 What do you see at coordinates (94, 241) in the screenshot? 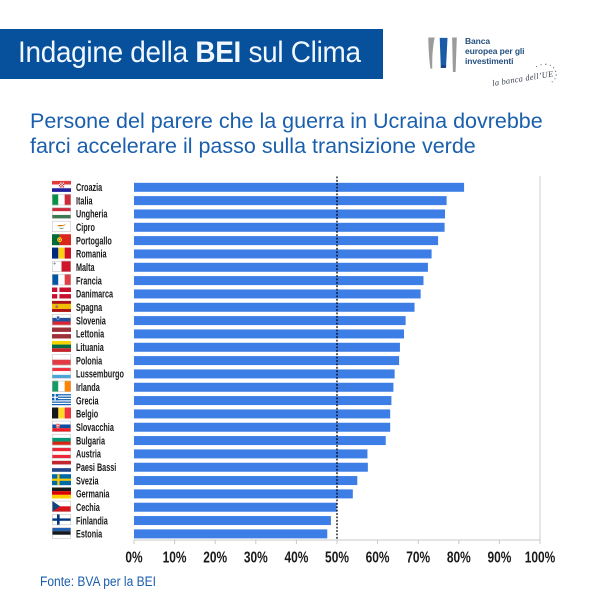
I see `svg-text: Portogallo` at bounding box center [94, 241].